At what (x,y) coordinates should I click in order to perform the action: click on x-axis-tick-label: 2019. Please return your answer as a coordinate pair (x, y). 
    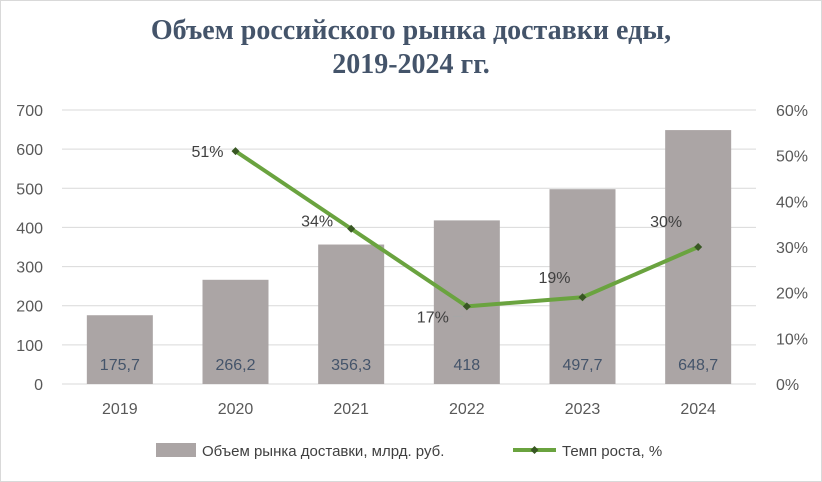
    Looking at the image, I should click on (120, 409).